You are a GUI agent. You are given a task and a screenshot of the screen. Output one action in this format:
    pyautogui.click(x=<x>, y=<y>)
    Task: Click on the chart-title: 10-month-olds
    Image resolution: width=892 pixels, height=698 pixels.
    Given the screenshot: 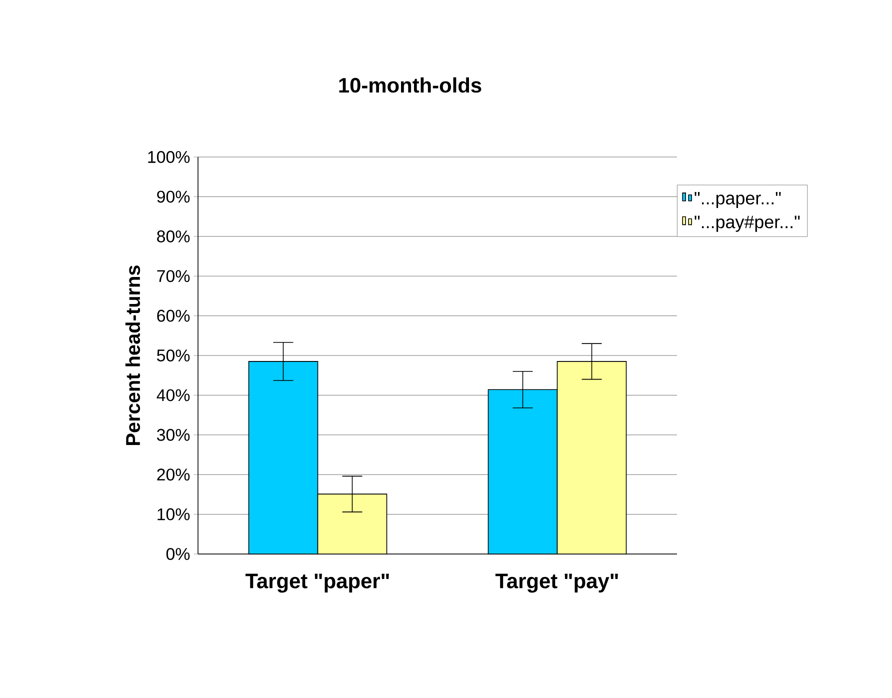 What is the action you would take?
    pyautogui.click(x=410, y=85)
    